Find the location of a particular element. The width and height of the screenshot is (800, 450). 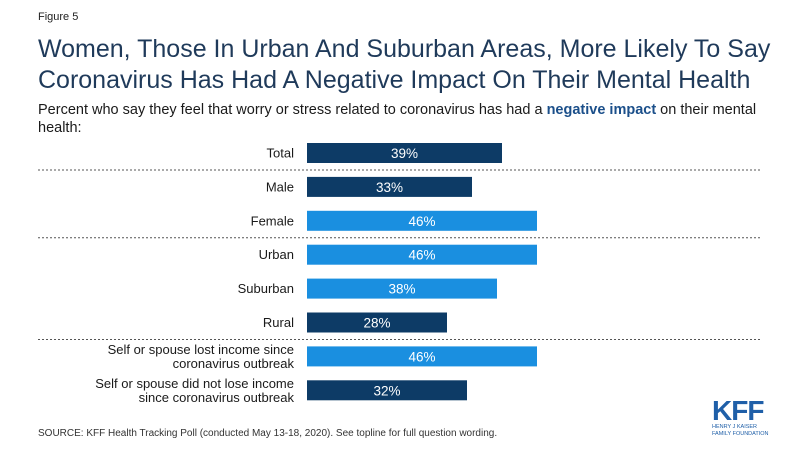

value-label-7: 32% is located at coordinates (386, 390).